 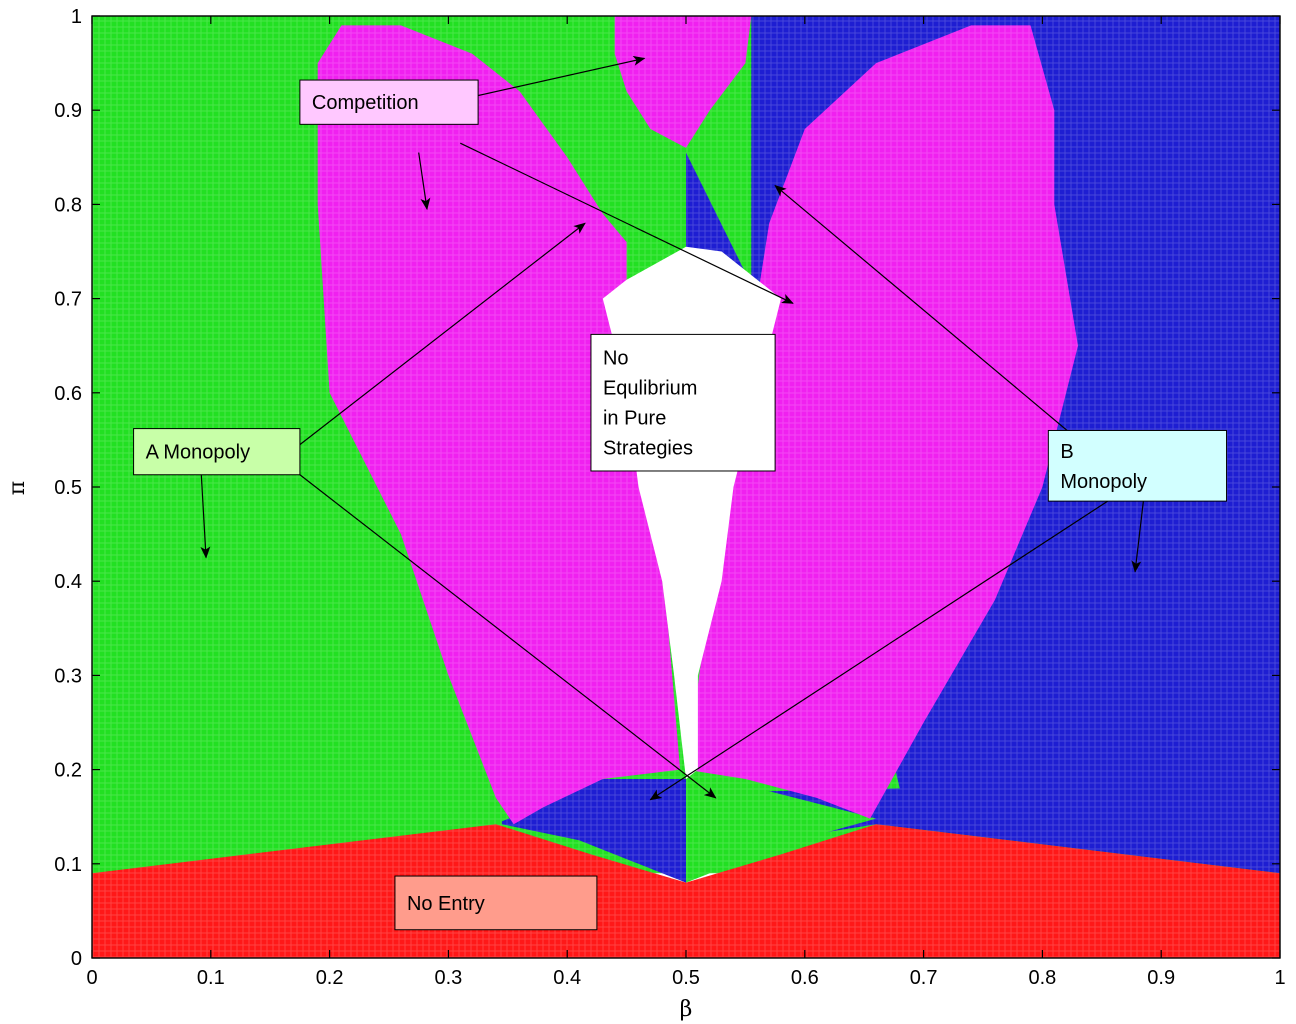 I want to click on annotation-b-monopoly: B Monopoly, so click(x=1137, y=465).